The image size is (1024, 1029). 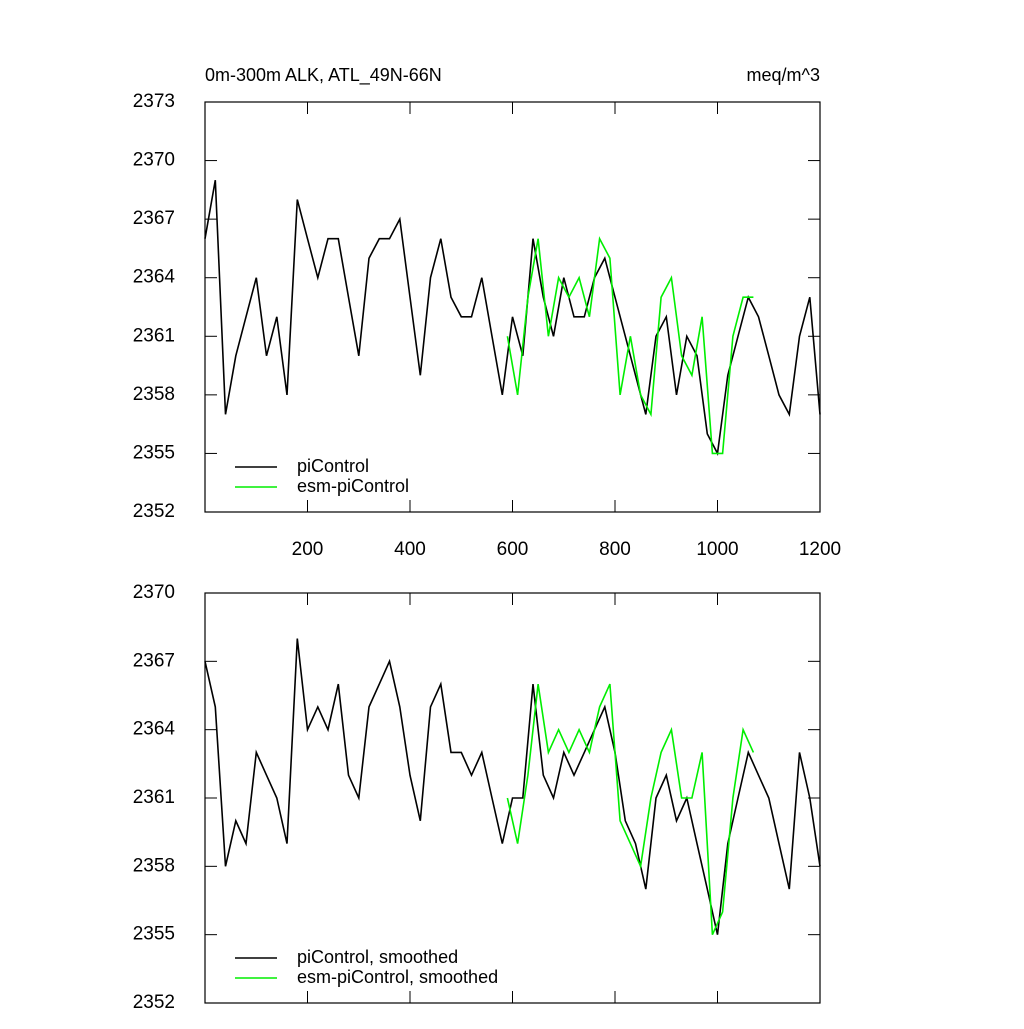 What do you see at coordinates (397, 977) in the screenshot?
I see `legend-label: esm-piControl, smoothed` at bounding box center [397, 977].